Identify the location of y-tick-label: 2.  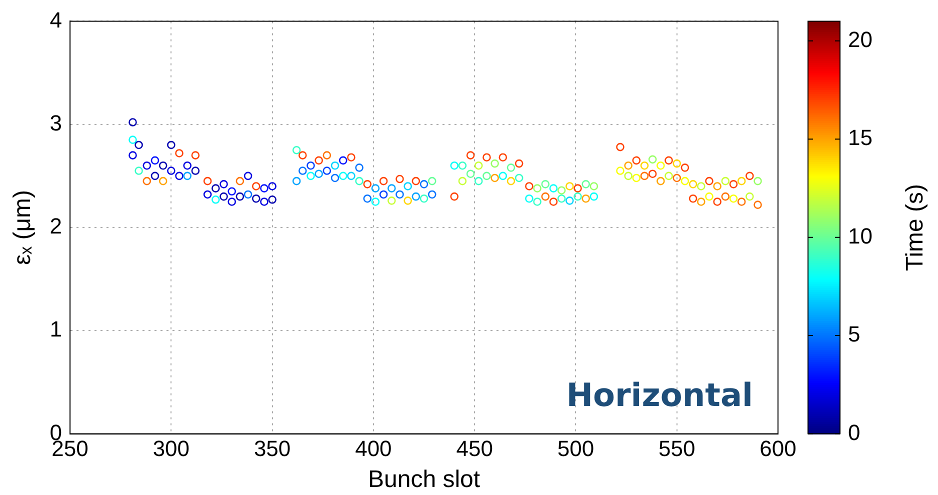
(56, 226).